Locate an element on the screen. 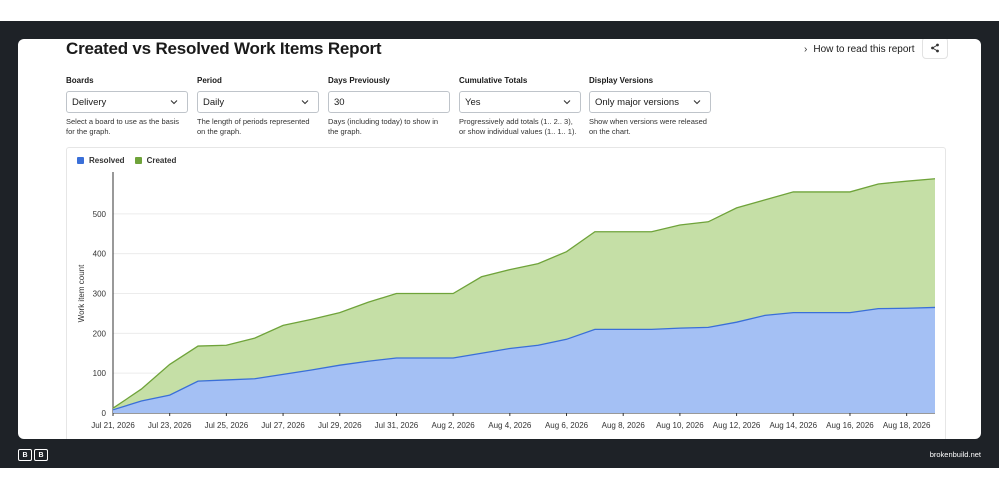 The width and height of the screenshot is (999, 489). period-value: Daily is located at coordinates (214, 102).